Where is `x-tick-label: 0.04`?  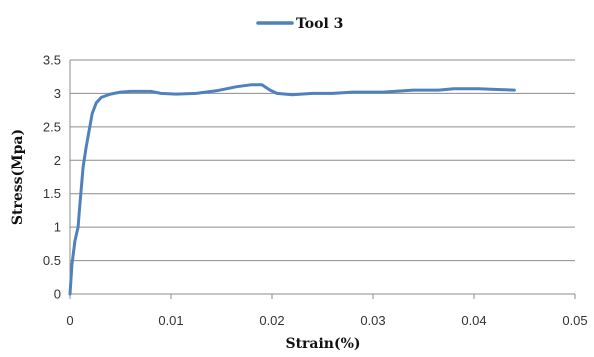
x-tick-label: 0.04 is located at coordinates (473, 320).